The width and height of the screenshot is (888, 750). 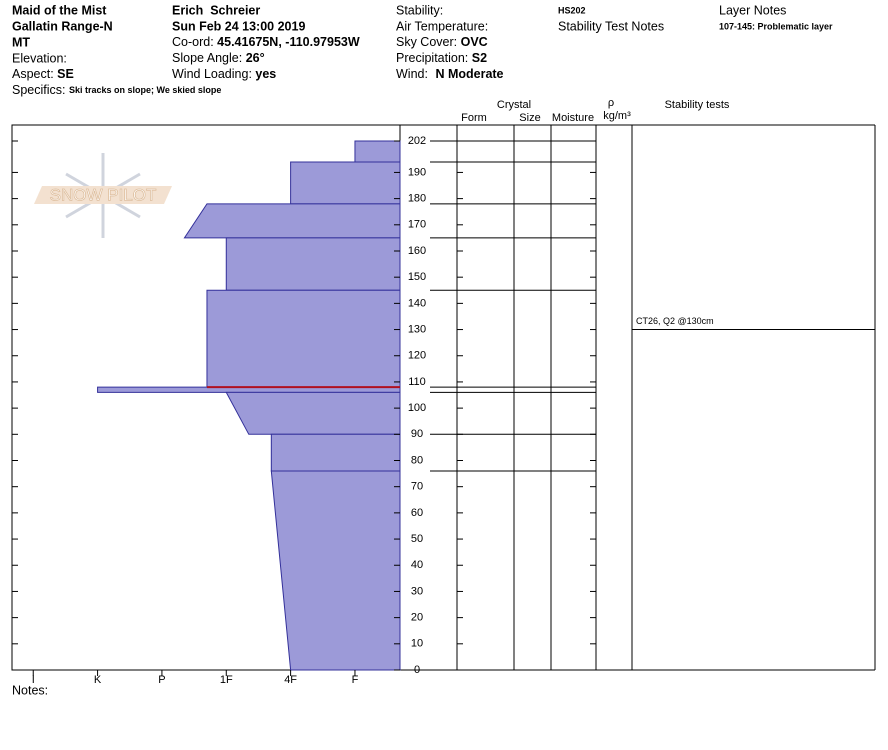 What do you see at coordinates (39, 90) in the screenshot?
I see `label: Specifics:` at bounding box center [39, 90].